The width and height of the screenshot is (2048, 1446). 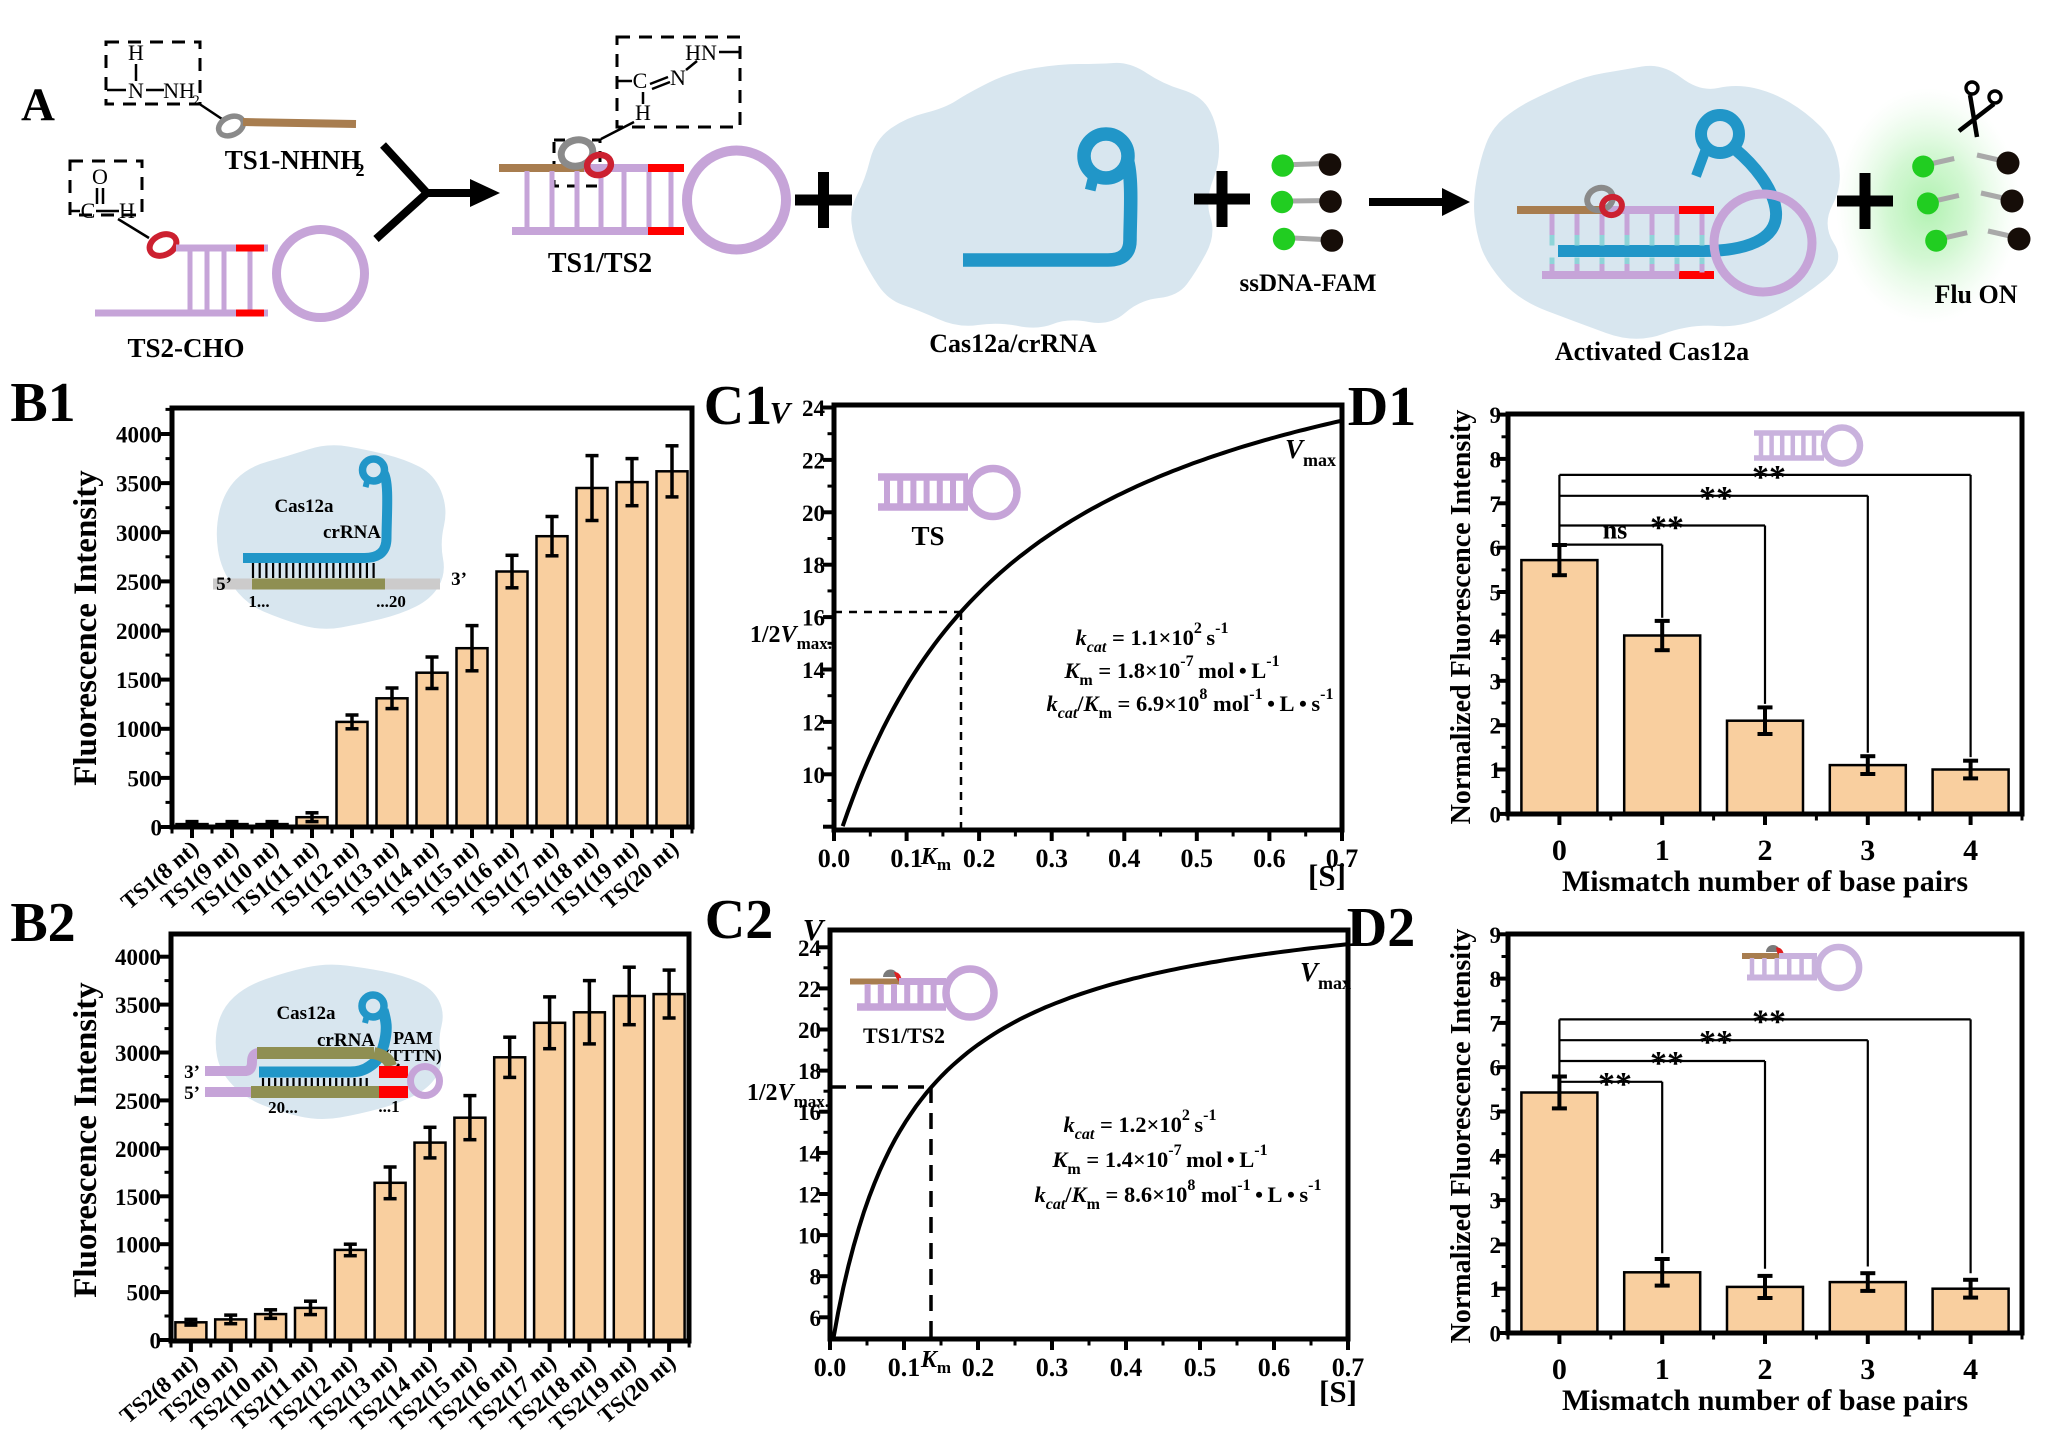 I want to click on svg-text: 3000, so click(x=138, y=1053).